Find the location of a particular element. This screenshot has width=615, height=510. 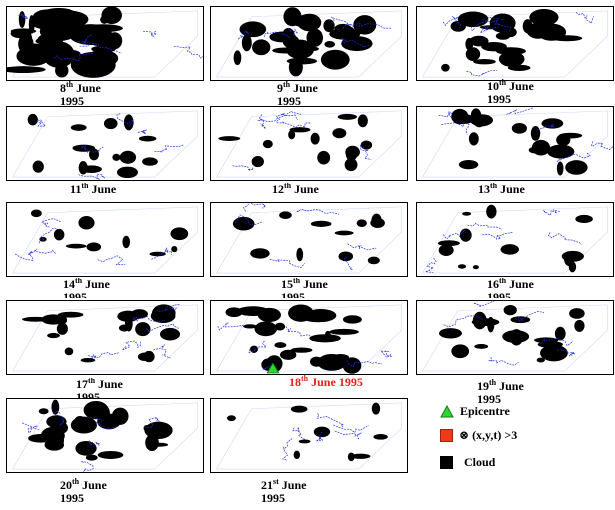

map-panel-19-june is located at coordinates (515, 337).